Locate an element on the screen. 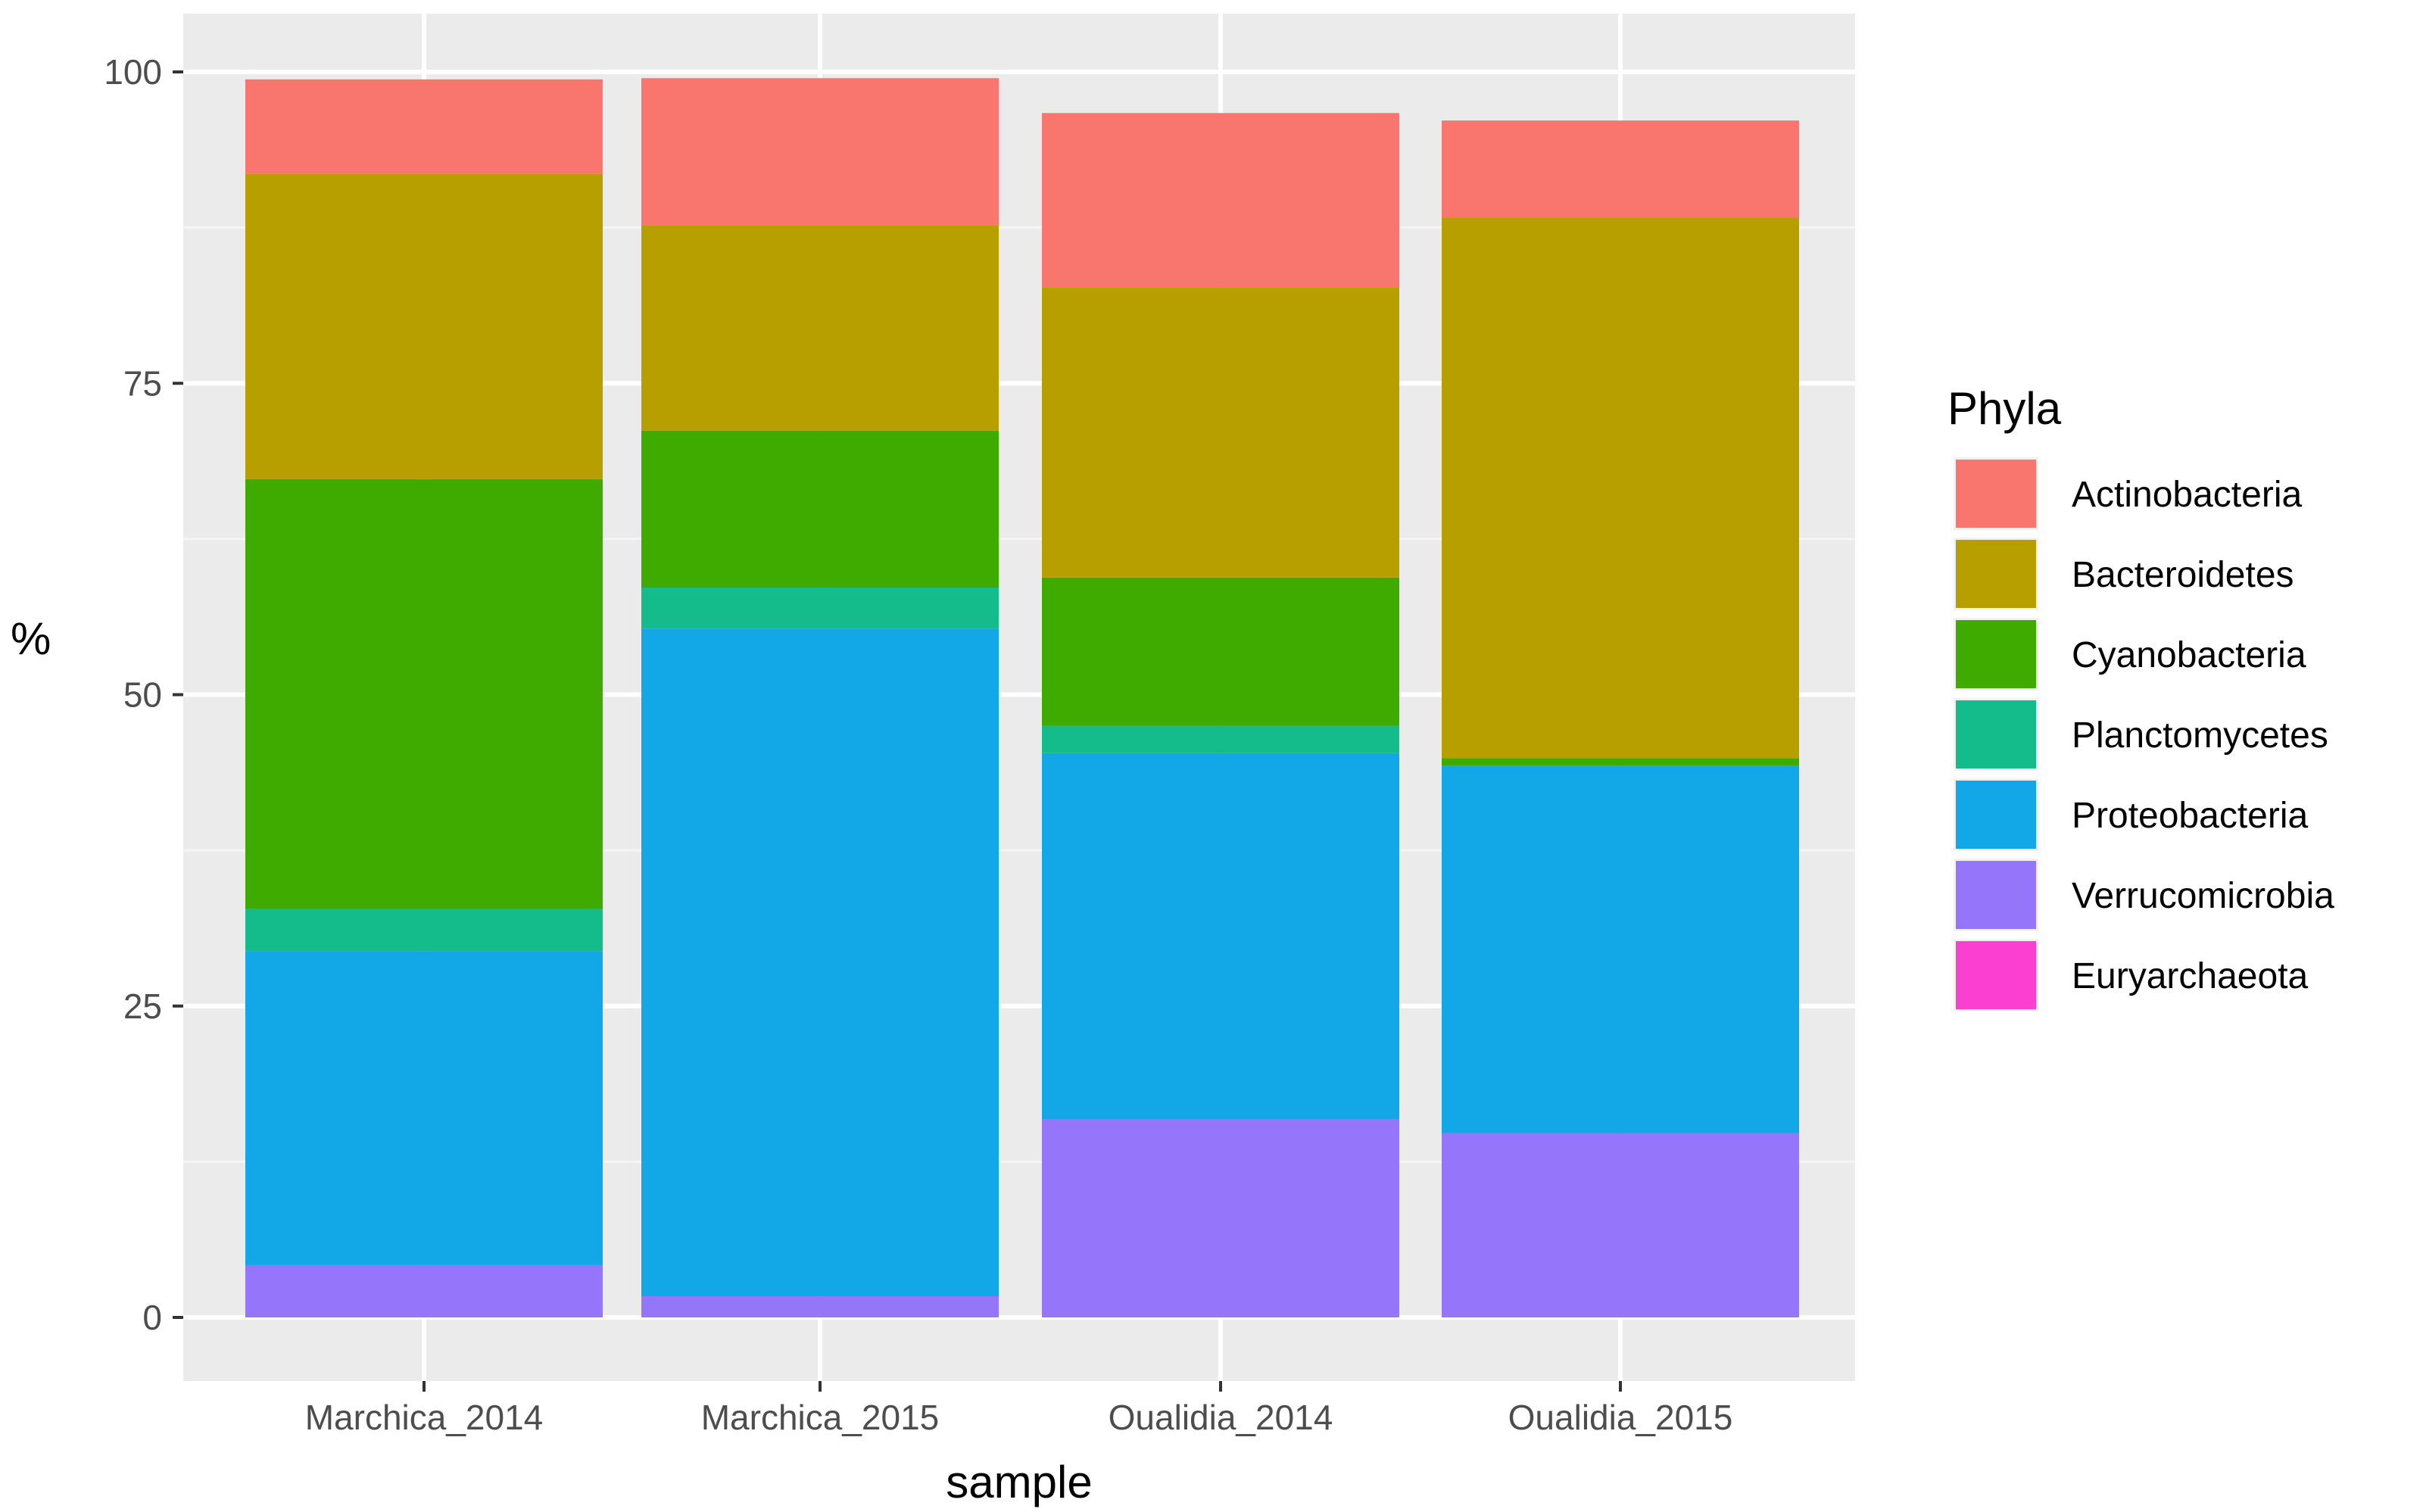 This screenshot has height=1512, width=2423. legend-label-actinobacteria: Actinobacteria is located at coordinates (2187, 495).